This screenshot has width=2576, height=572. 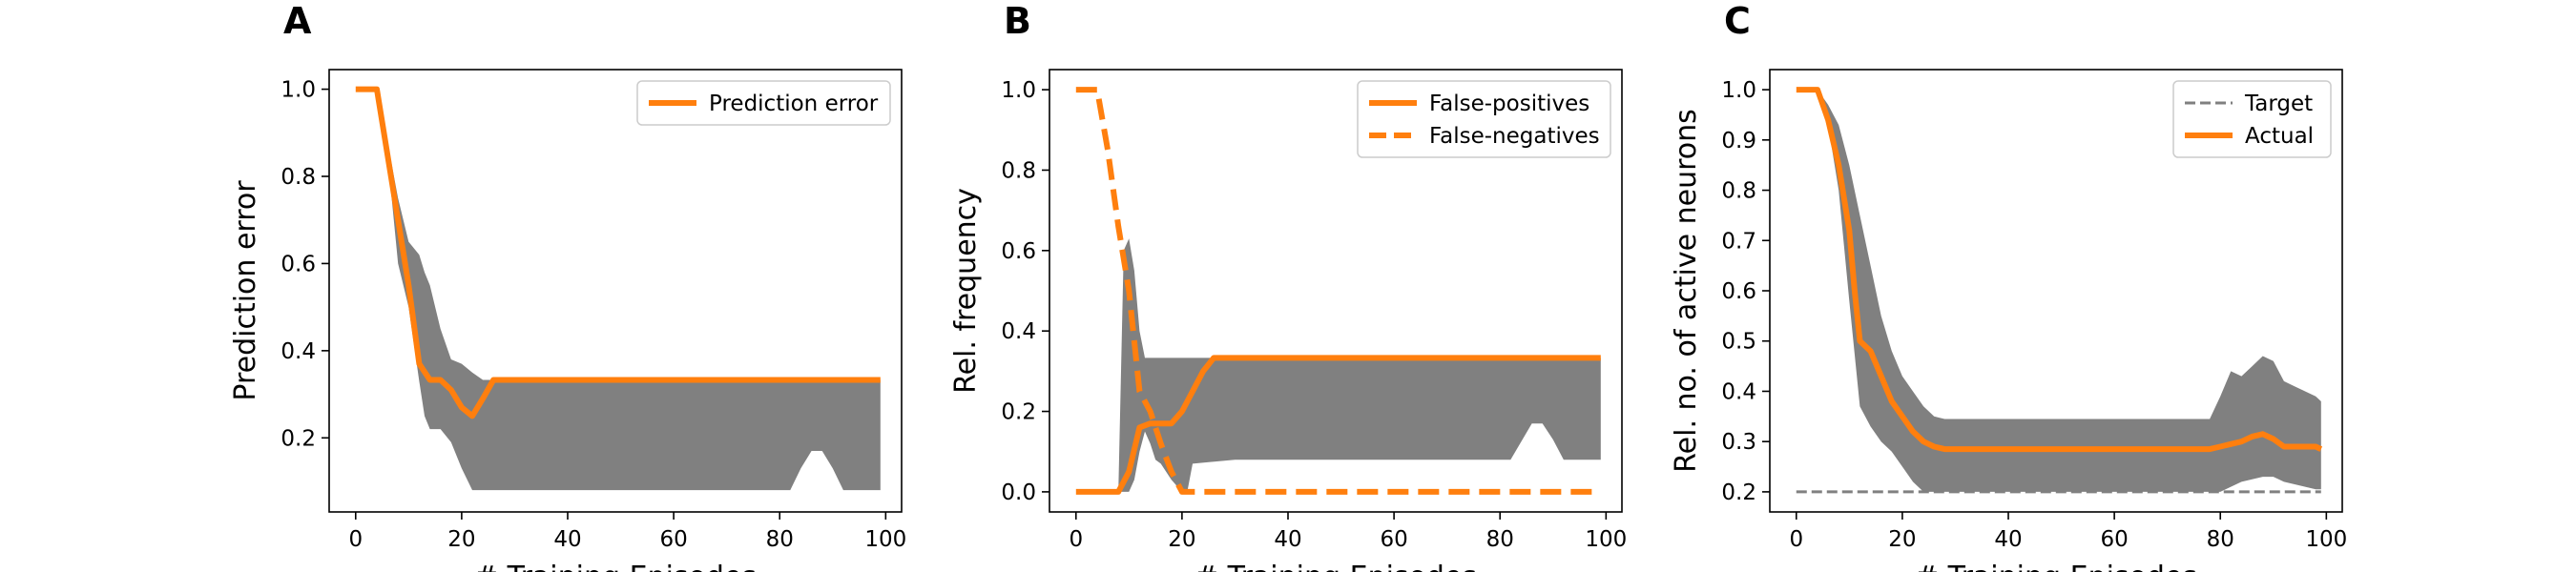 I want to click on legend-label: False-negatives, so click(x=1514, y=136).